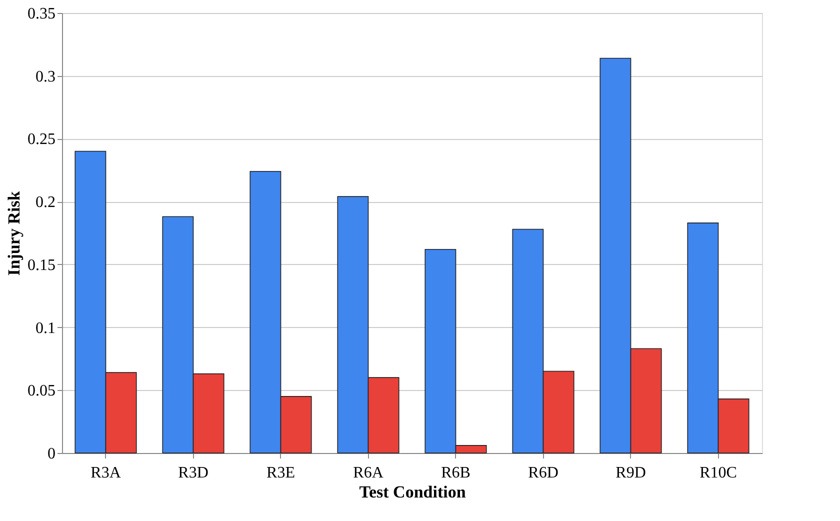 Image resolution: width=840 pixels, height=521 pixels. Describe the element at coordinates (368, 473) in the screenshot. I see `x-tick-label: R6A` at that location.